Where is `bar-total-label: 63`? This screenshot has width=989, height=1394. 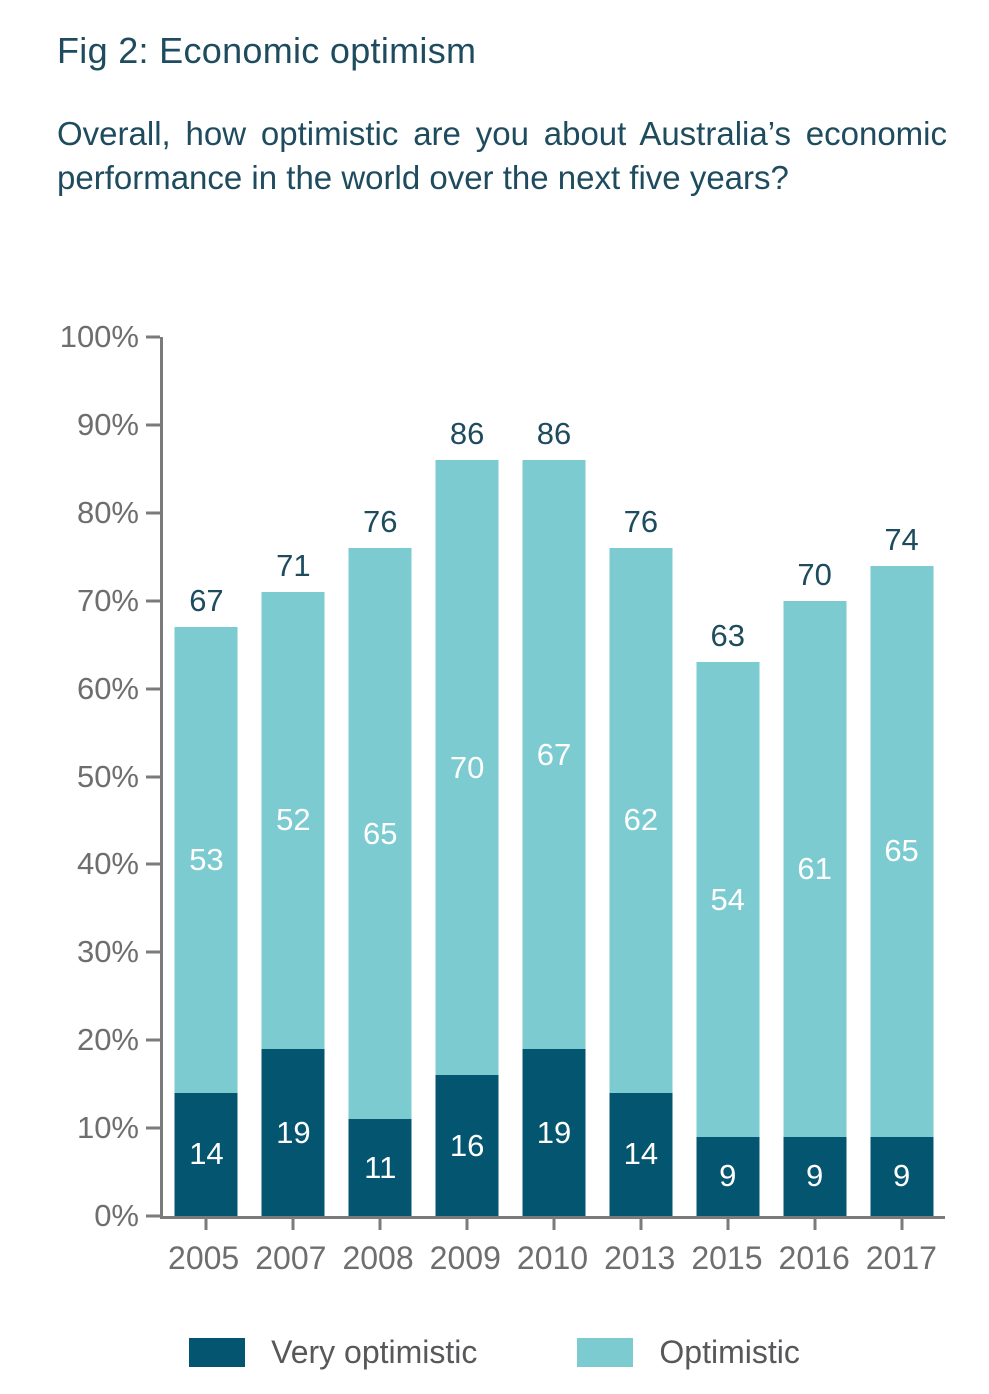 bar-total-label: 63 is located at coordinates (728, 636).